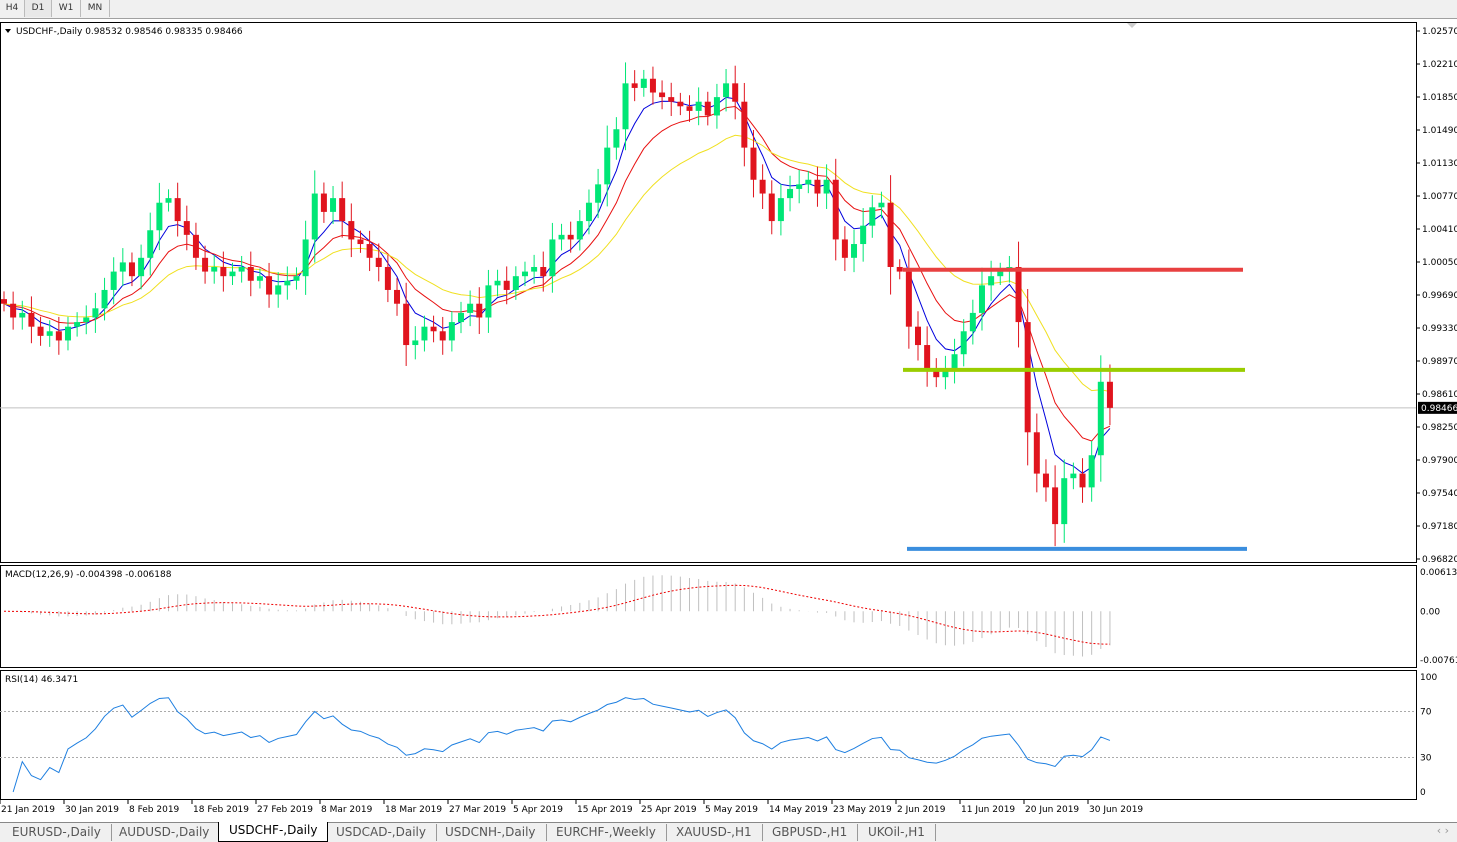  I want to click on rsi-tick-label: 100, so click(1428, 678).